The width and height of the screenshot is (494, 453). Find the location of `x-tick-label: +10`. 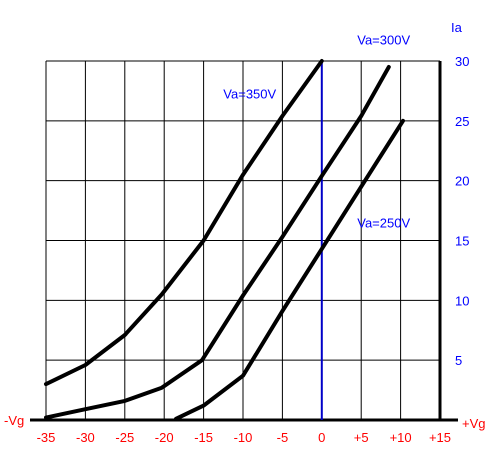

x-tick-label: +10 is located at coordinates (401, 437).